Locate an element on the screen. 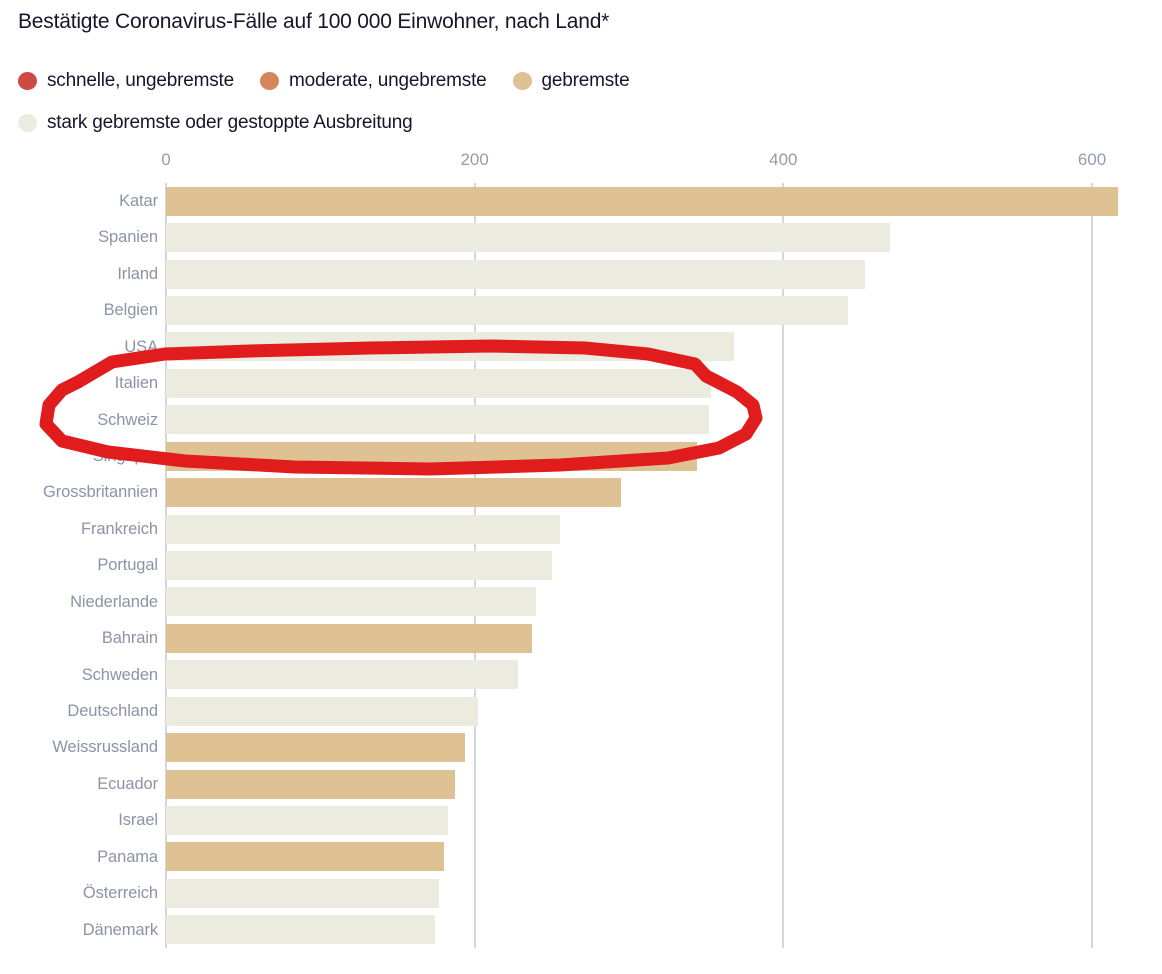 The width and height of the screenshot is (1162, 974). x-tick-label: 600 is located at coordinates (1092, 159).